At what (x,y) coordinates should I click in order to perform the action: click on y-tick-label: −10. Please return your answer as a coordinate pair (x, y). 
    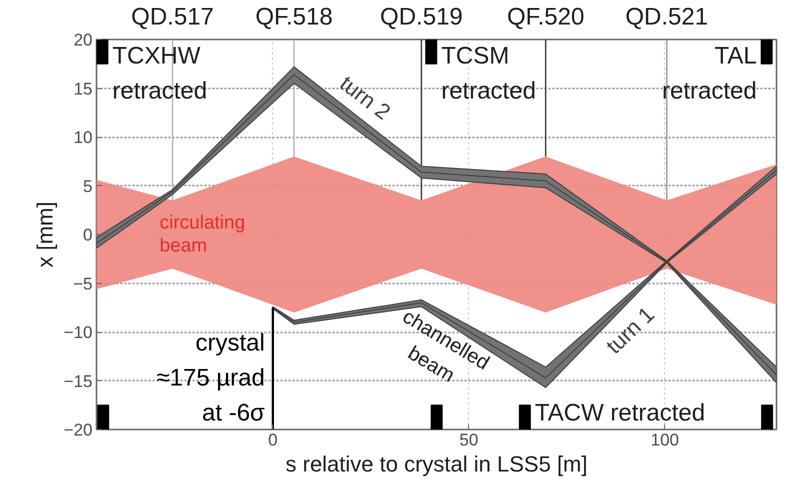
    Looking at the image, I should click on (78, 332).